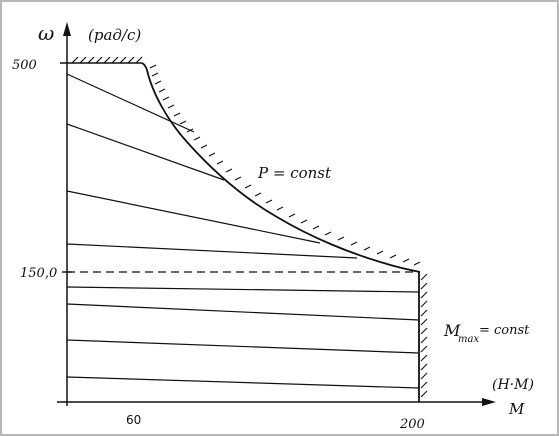 The image size is (559, 436). I want to click on speed-limit-hatching, so click(107, 60).